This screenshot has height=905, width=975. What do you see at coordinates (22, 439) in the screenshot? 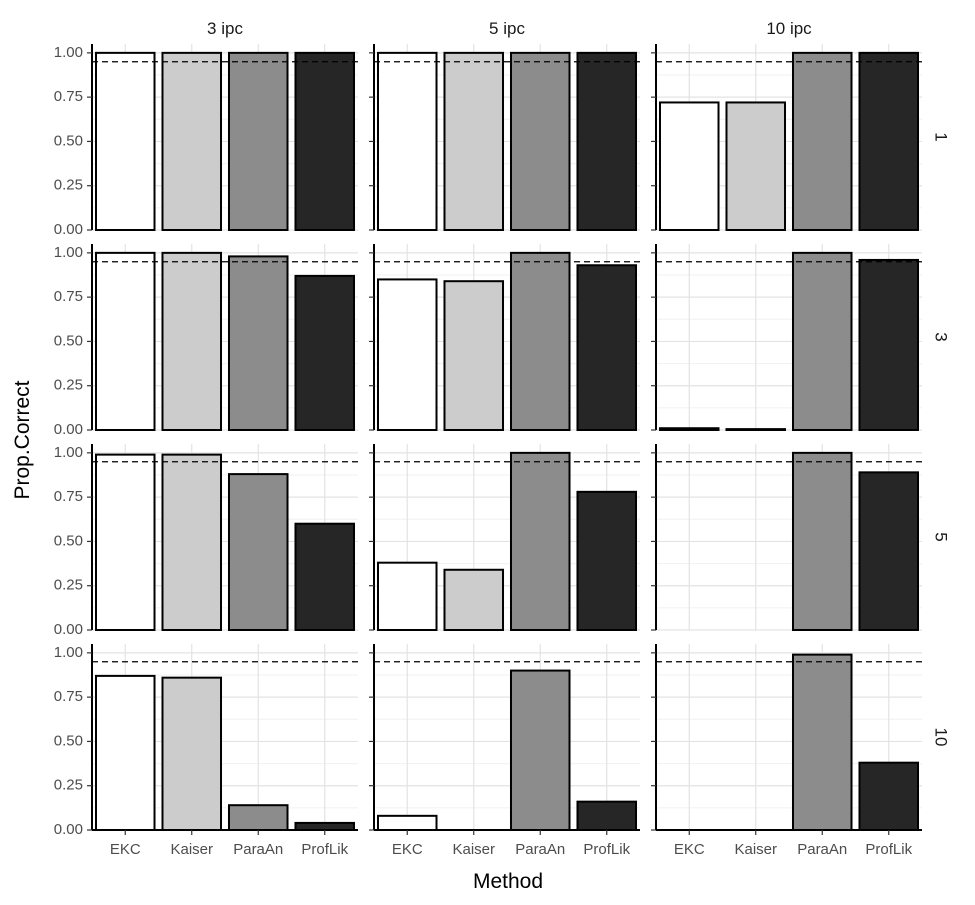
I see `y-axis-title: Prop.Correct` at bounding box center [22, 439].